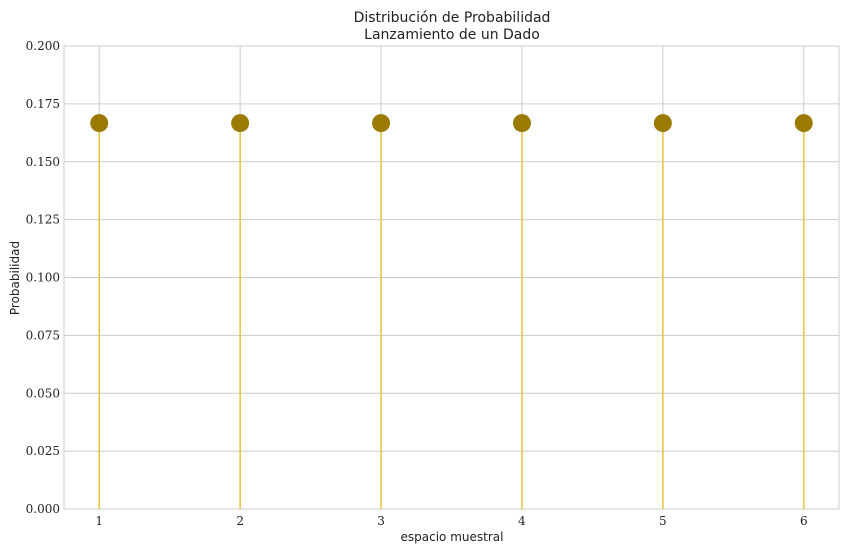  Describe the element at coordinates (43, 451) in the screenshot. I see `y-tick-label: 0.025` at that location.